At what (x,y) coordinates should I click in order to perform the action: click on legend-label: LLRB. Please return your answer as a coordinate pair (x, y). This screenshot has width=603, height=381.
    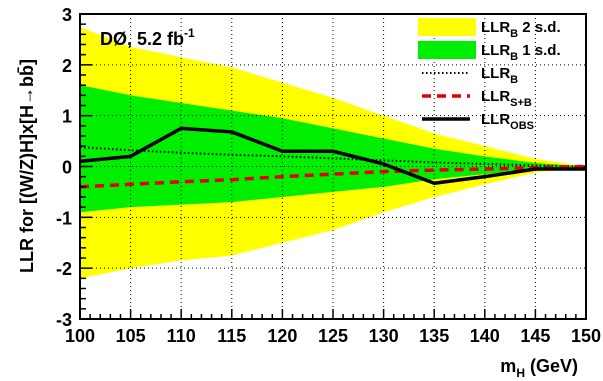
    Looking at the image, I should click on (499, 75).